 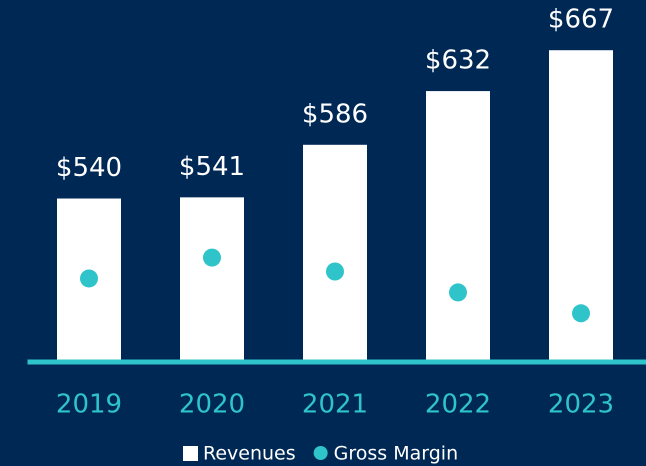 What do you see at coordinates (212, 405) in the screenshot?
I see `x-tick-label: 2020` at bounding box center [212, 405].